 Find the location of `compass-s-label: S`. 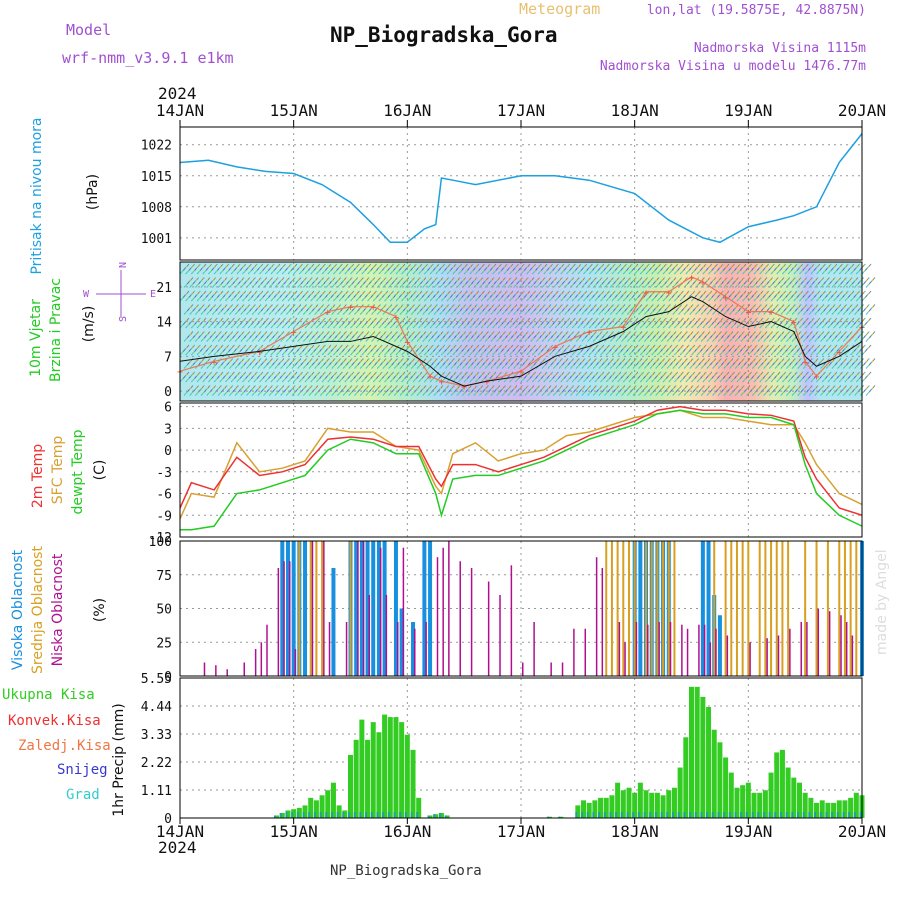

compass-s-label: S is located at coordinates (123, 319).